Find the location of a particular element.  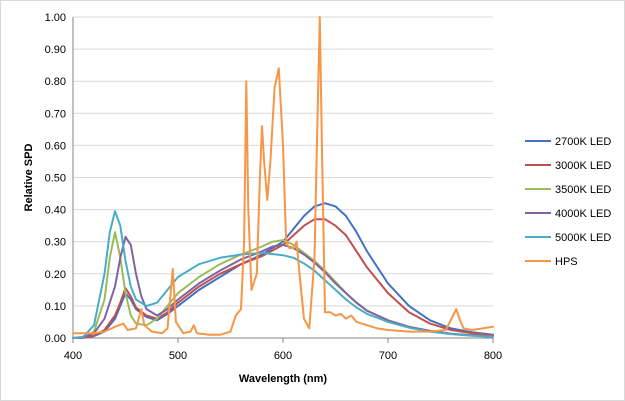

y-tick-label: 0.50 is located at coordinates (55, 179).